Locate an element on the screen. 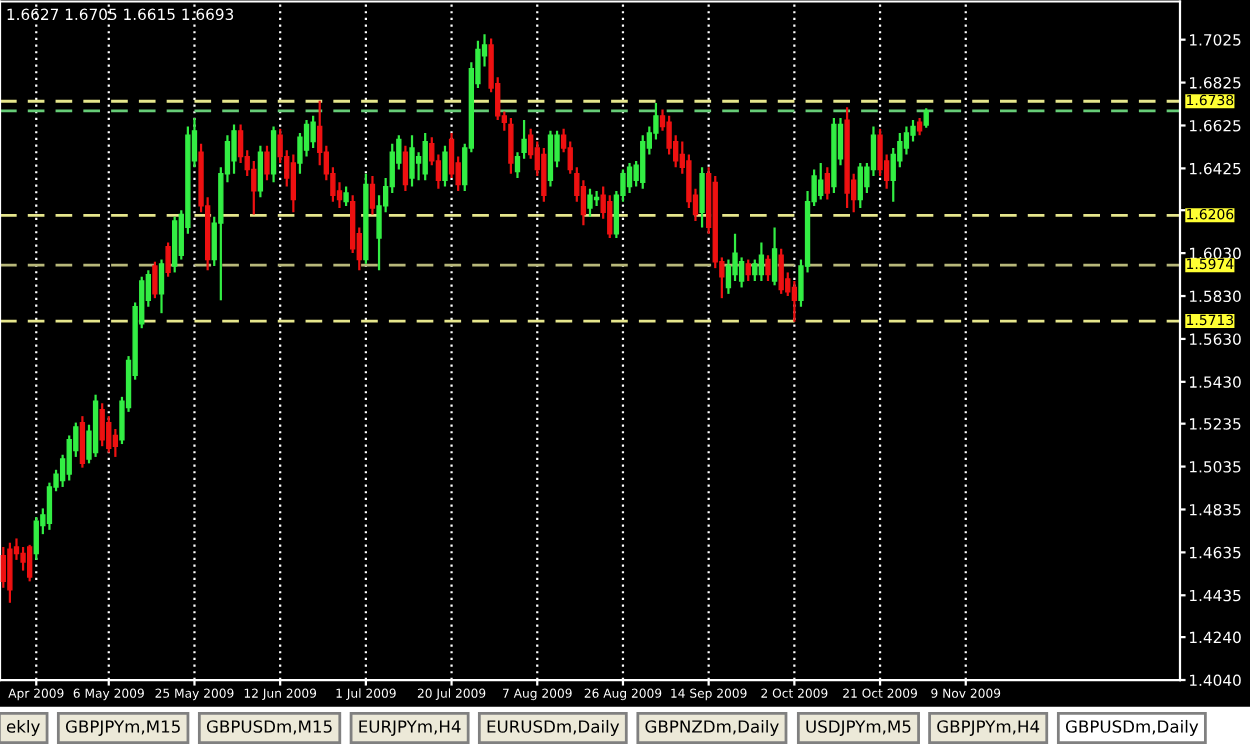  text: EURUSDm,Daily is located at coordinates (553, 728).